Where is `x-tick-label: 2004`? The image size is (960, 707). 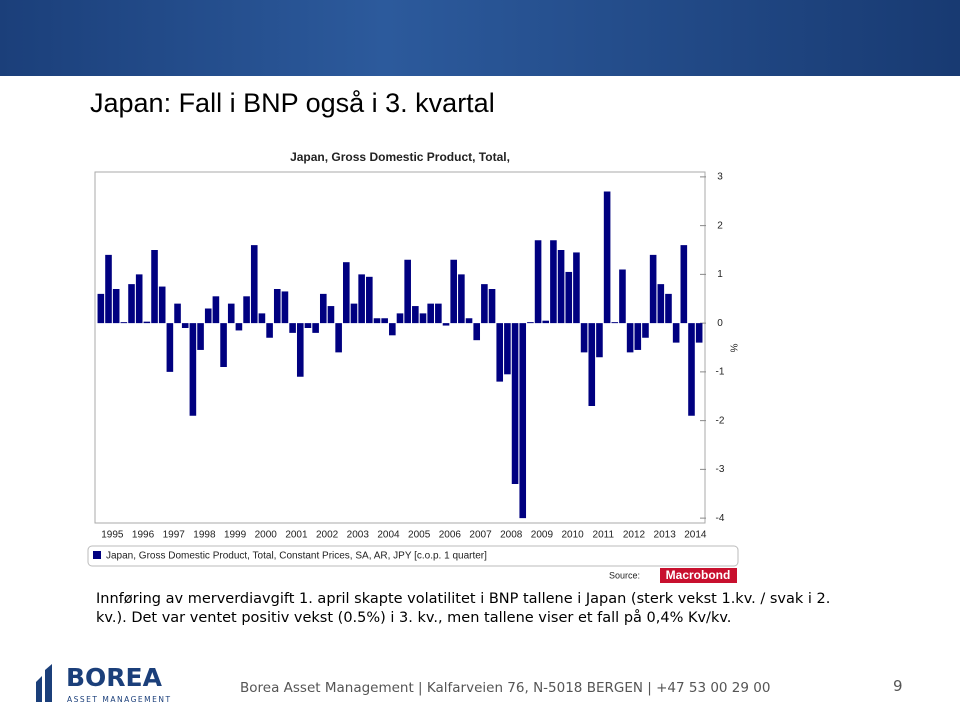 x-tick-label: 2004 is located at coordinates (388, 535).